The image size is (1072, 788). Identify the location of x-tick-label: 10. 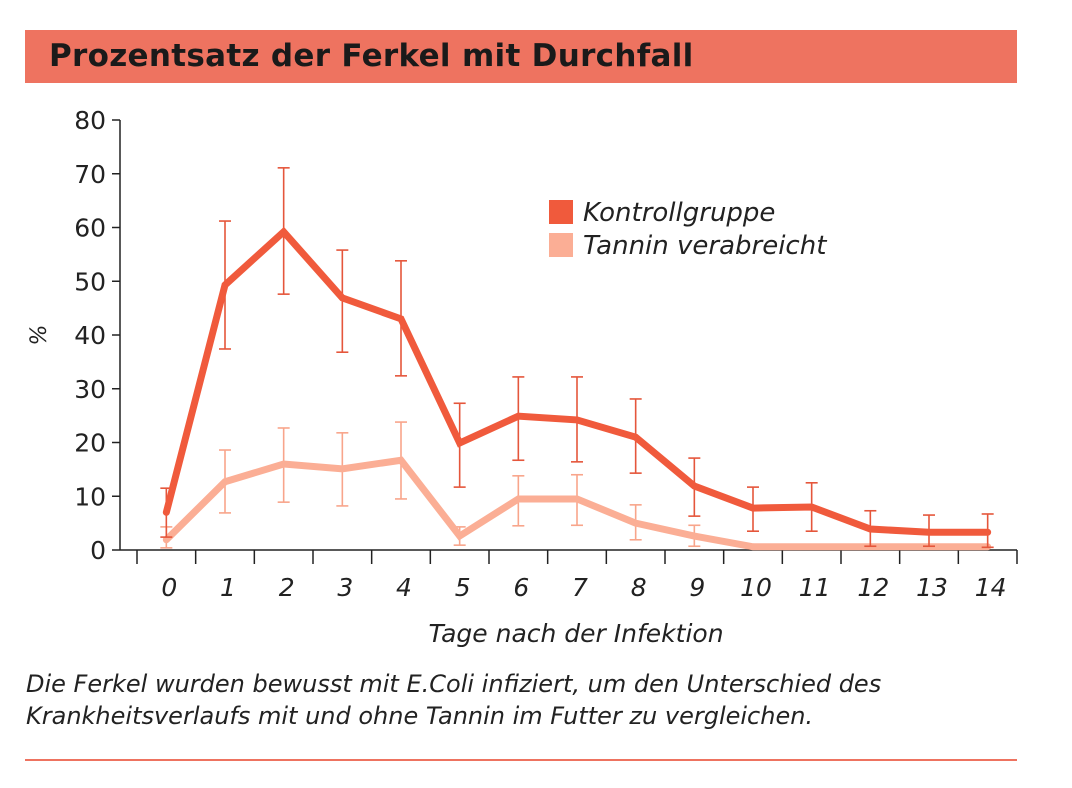
(756, 587).